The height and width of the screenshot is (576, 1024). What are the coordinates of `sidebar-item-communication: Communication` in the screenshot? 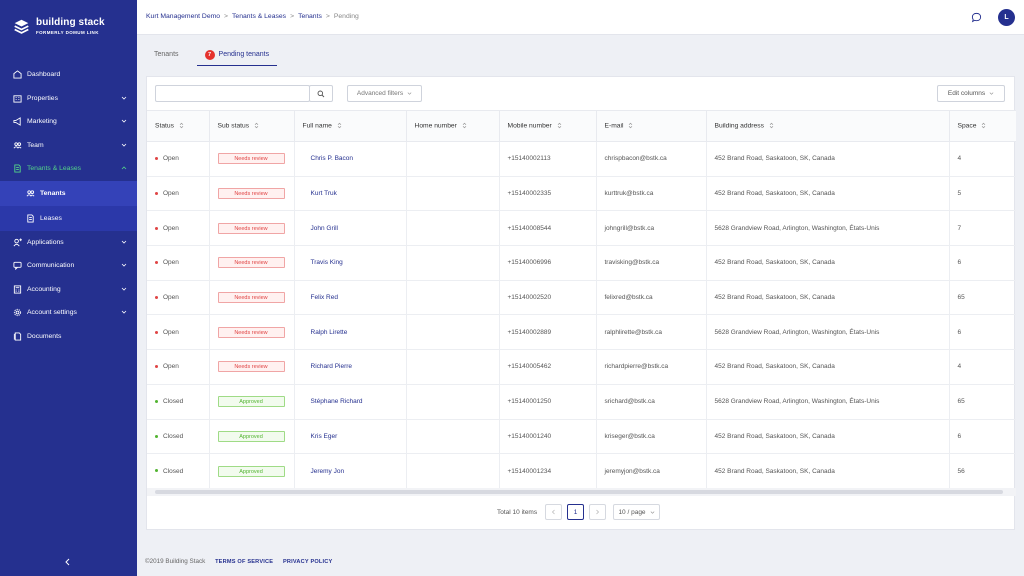 It's located at (68, 266).